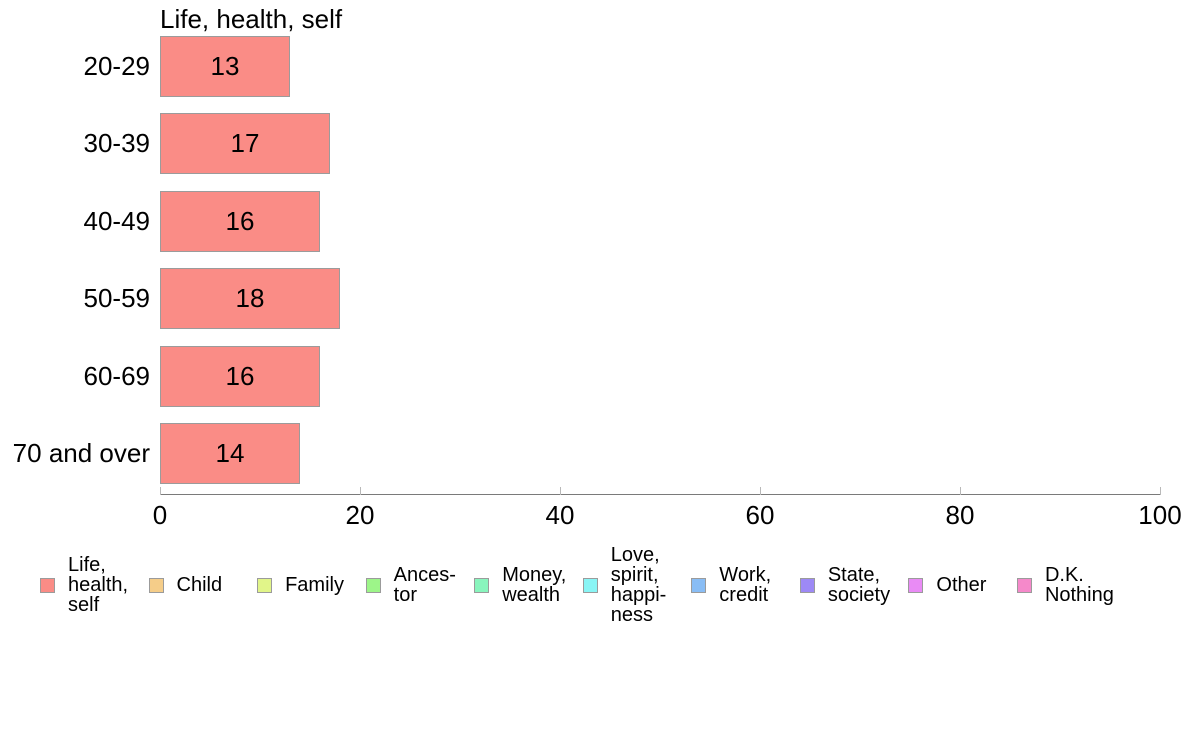 The width and height of the screenshot is (1188, 736). I want to click on tick-label: 40, so click(560, 515).